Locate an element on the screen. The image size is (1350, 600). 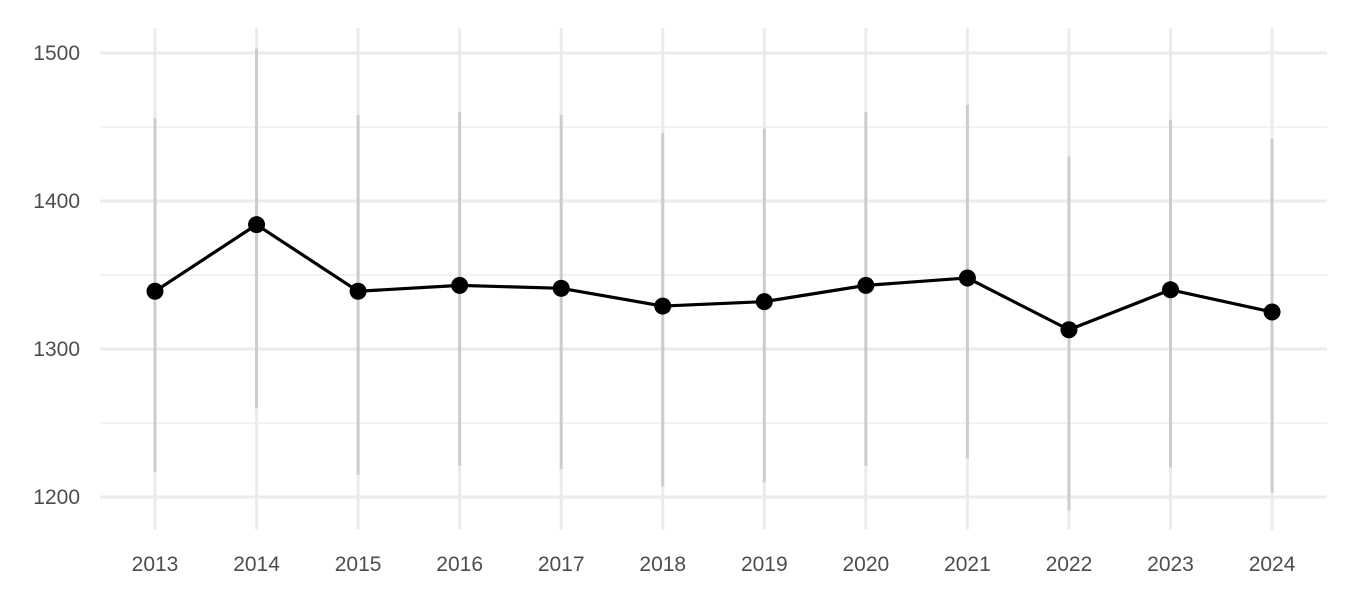
x-tick-label: 2020 is located at coordinates (865, 564).